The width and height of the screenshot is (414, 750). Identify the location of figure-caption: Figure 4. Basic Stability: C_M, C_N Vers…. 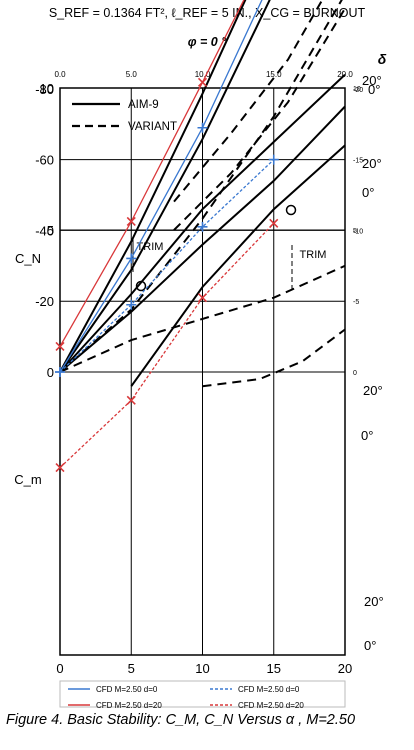
(181, 720).